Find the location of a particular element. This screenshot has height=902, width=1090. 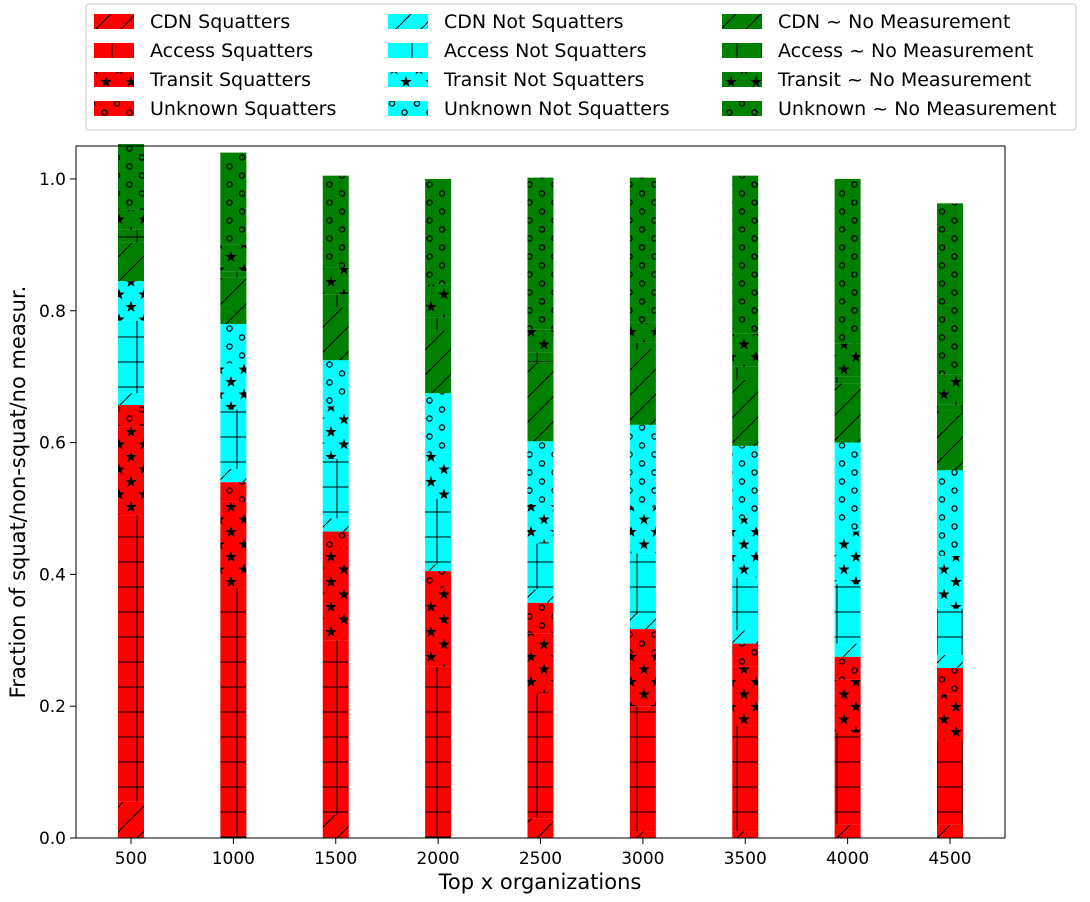

legend-label: Transit ~ No Measurement is located at coordinates (904, 80).